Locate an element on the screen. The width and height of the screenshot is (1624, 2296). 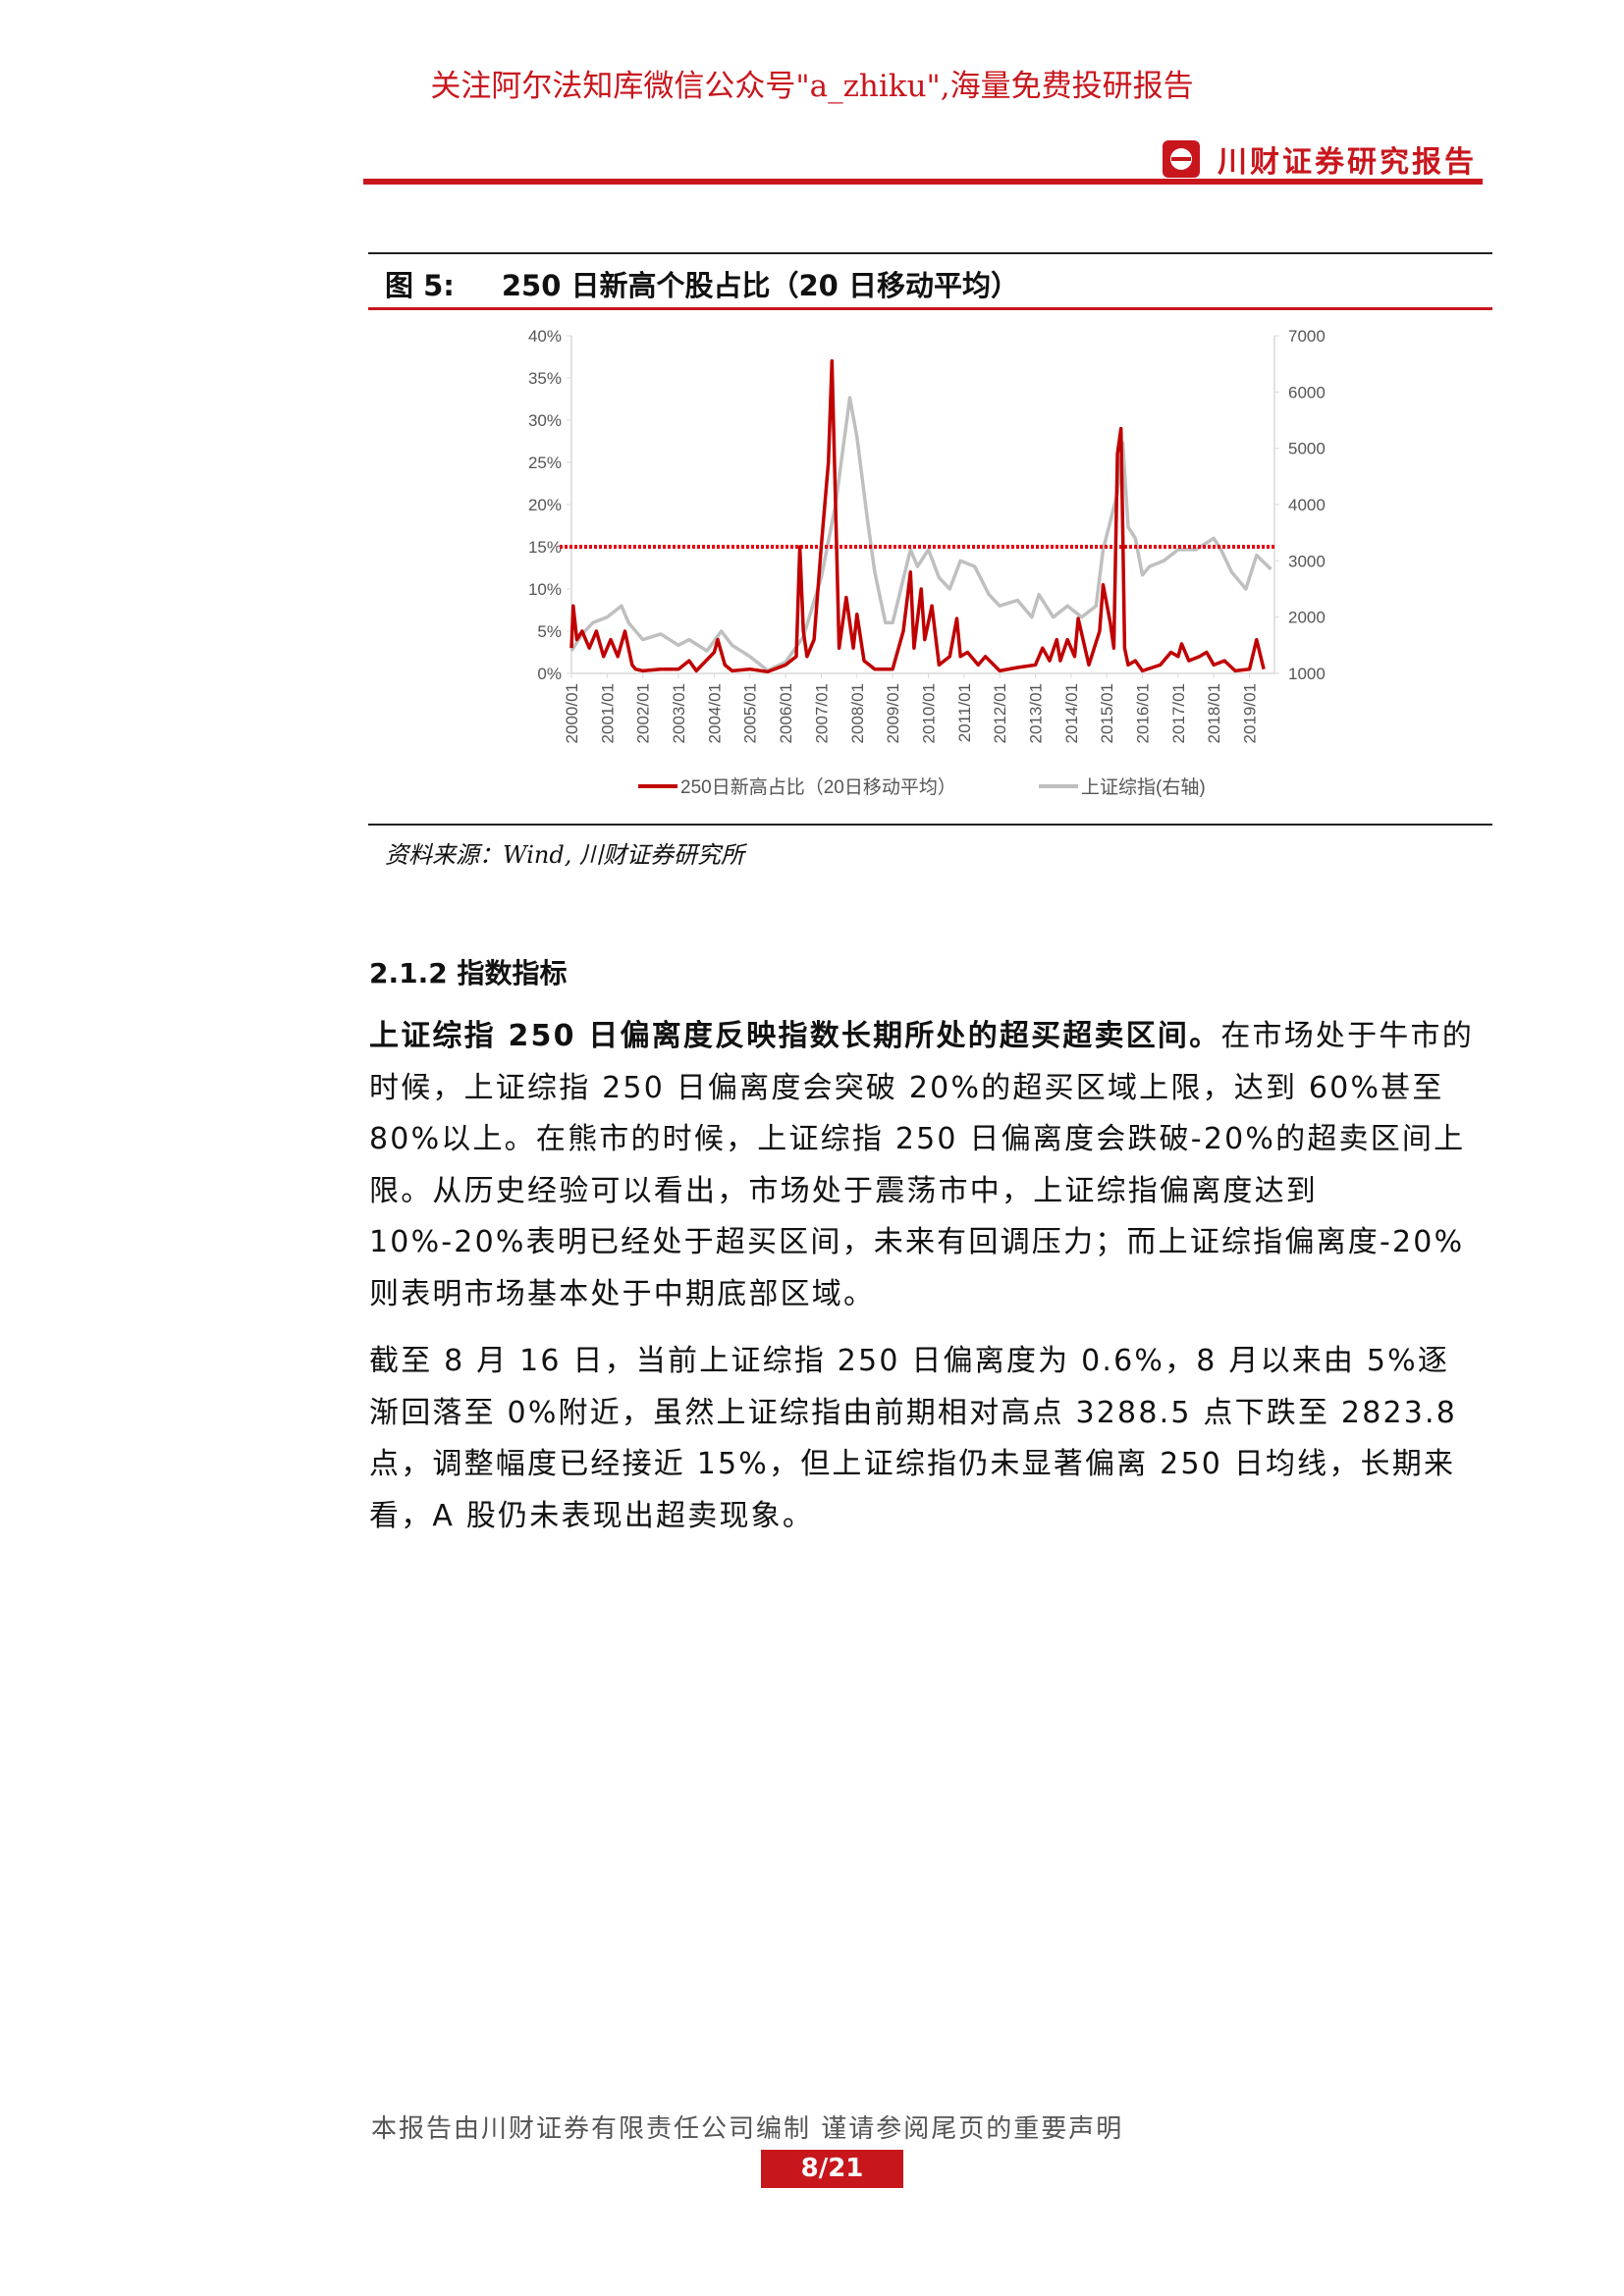
brand-header: 川财证券研究报告 is located at coordinates (1320, 159).